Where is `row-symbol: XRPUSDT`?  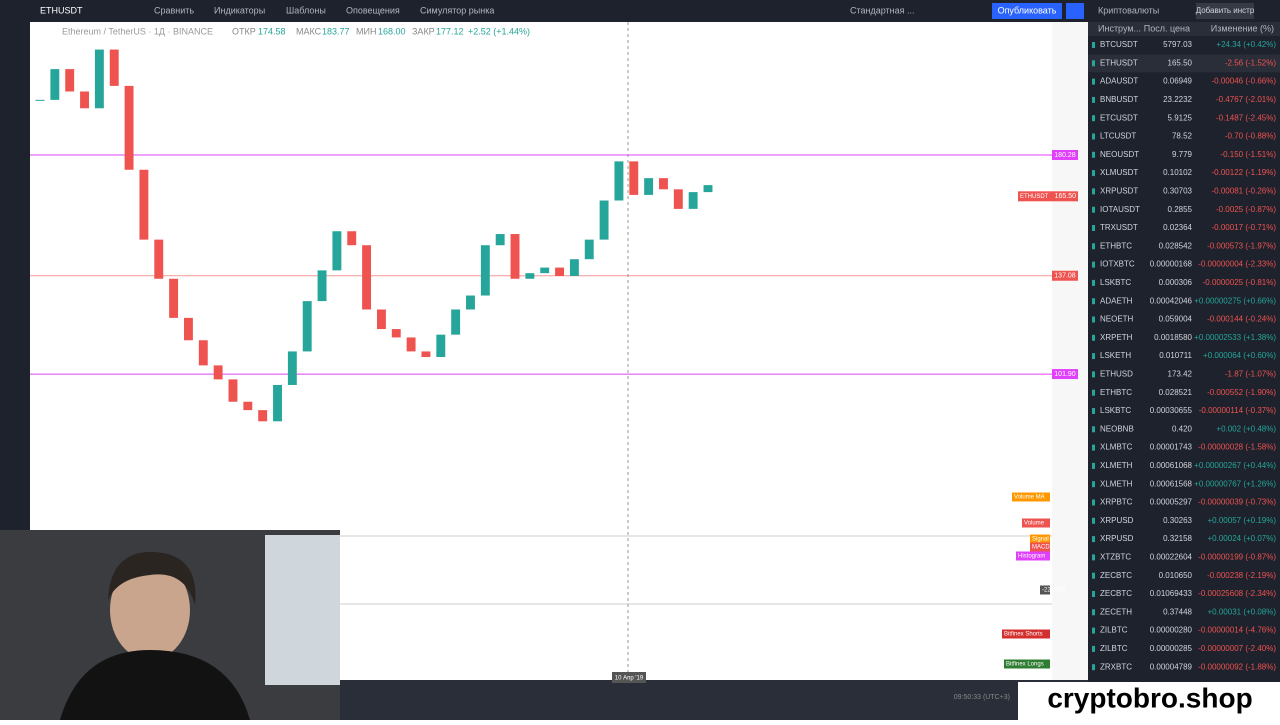 row-symbol: XRPUSDT is located at coordinates (1119, 191).